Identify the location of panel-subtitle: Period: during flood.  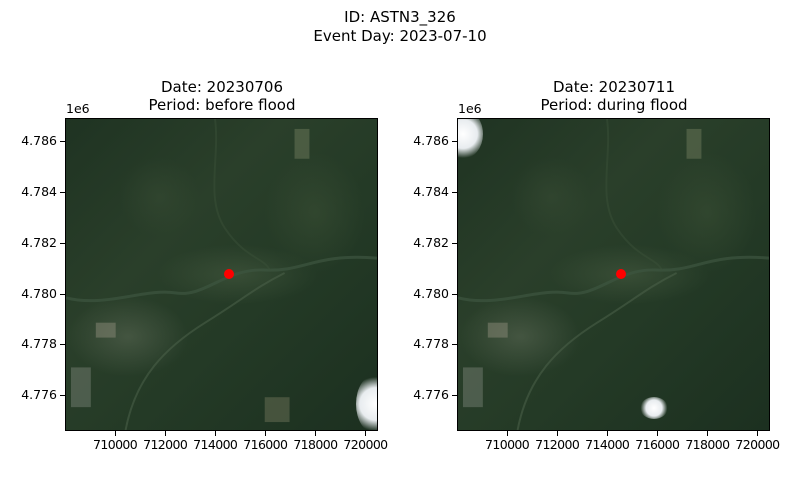
(614, 105).